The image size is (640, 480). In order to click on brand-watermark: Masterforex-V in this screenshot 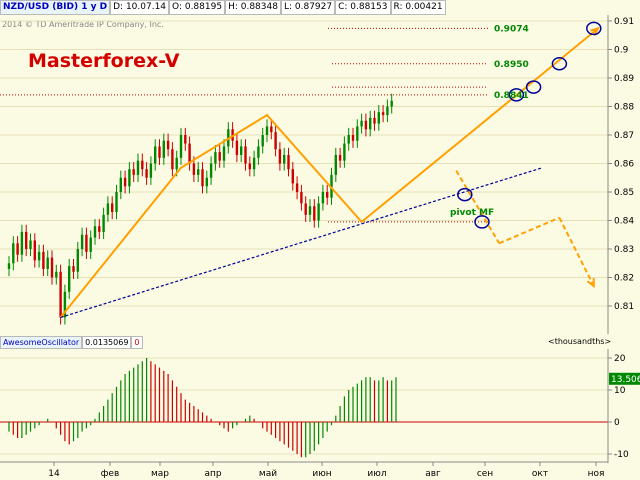, I will do `click(104, 61)`.